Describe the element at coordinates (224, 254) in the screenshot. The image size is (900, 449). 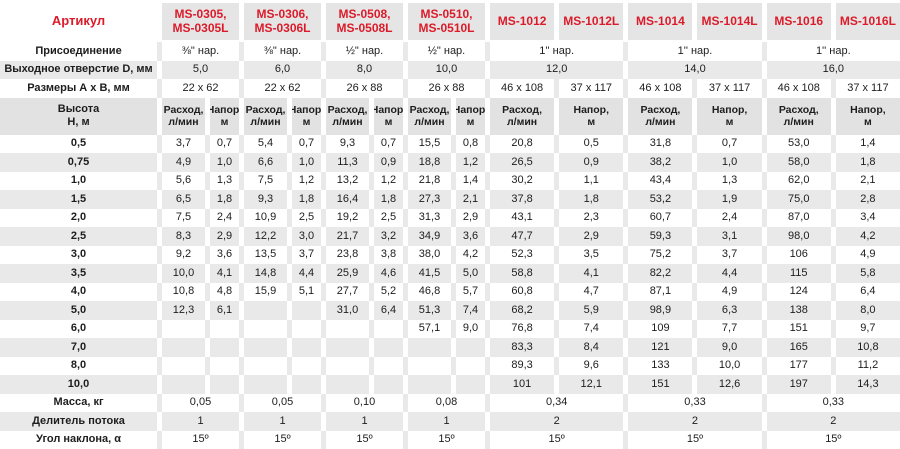
I see `head-value-cell: 3,6` at that location.